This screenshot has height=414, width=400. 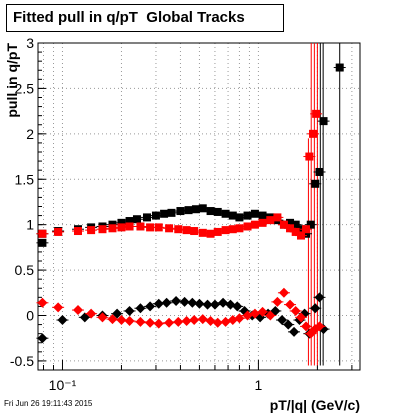 What do you see at coordinates (145, 18) in the screenshot?
I see `chart-title: Fitted pull in q/pT Global Tracks` at bounding box center [145, 18].